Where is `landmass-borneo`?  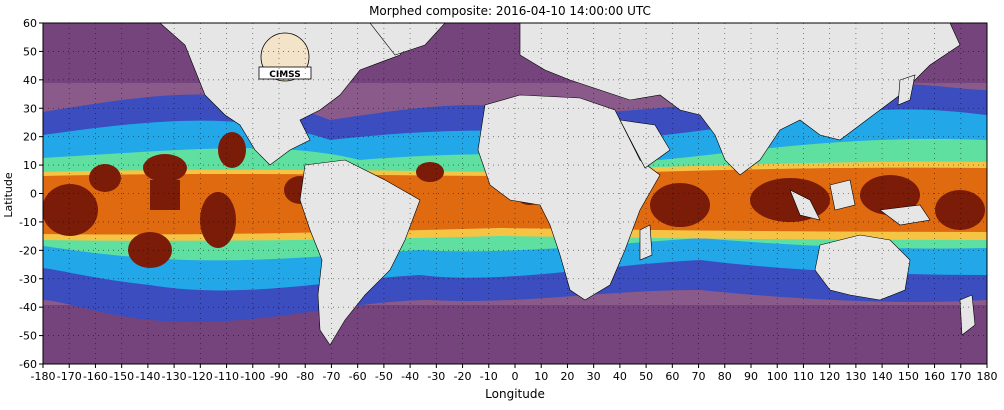
landmass-borneo is located at coordinates (842, 195).